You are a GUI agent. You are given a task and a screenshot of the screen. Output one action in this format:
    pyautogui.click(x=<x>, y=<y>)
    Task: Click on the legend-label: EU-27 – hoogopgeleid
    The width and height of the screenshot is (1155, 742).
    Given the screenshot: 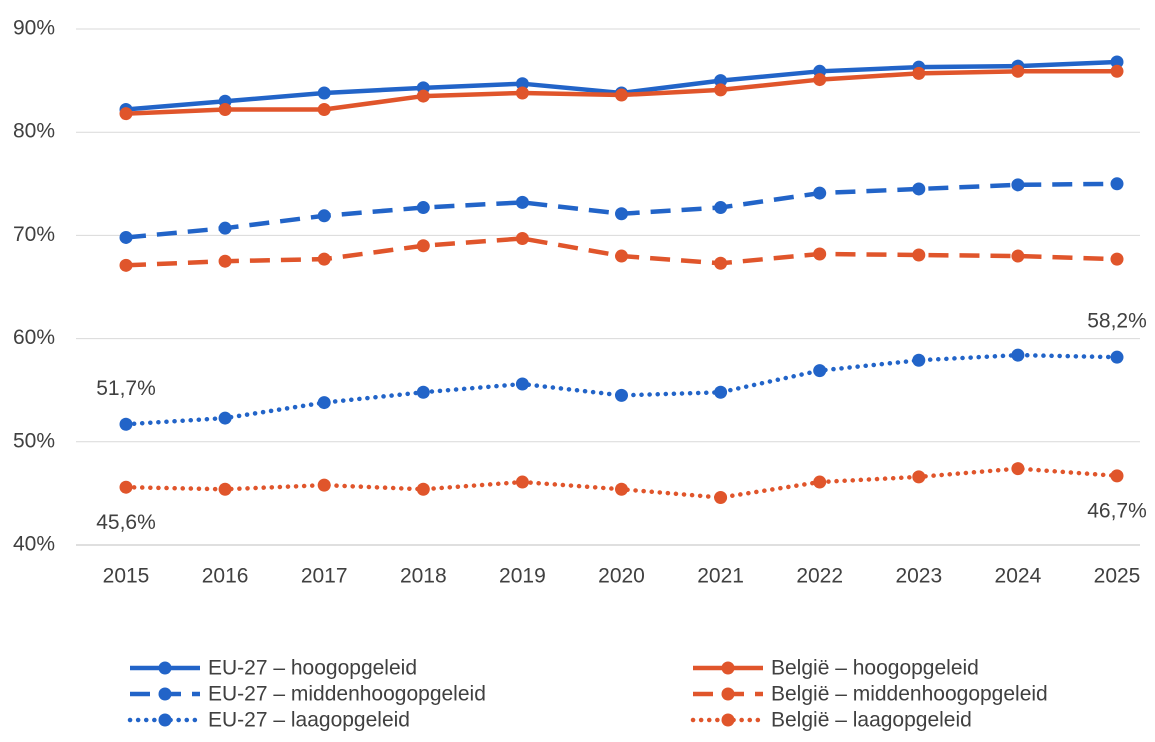 What is the action you would take?
    pyautogui.click(x=312, y=668)
    